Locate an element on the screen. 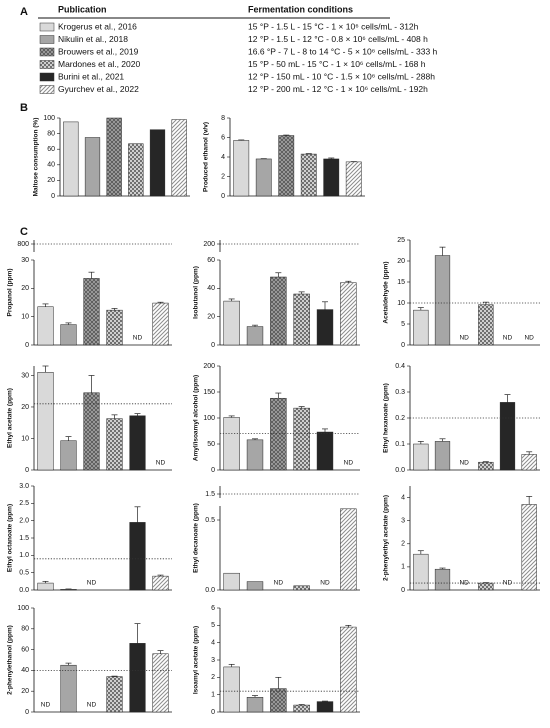 This screenshot has width=550, height=728. y-tick-label: 80 is located at coordinates (51, 133).